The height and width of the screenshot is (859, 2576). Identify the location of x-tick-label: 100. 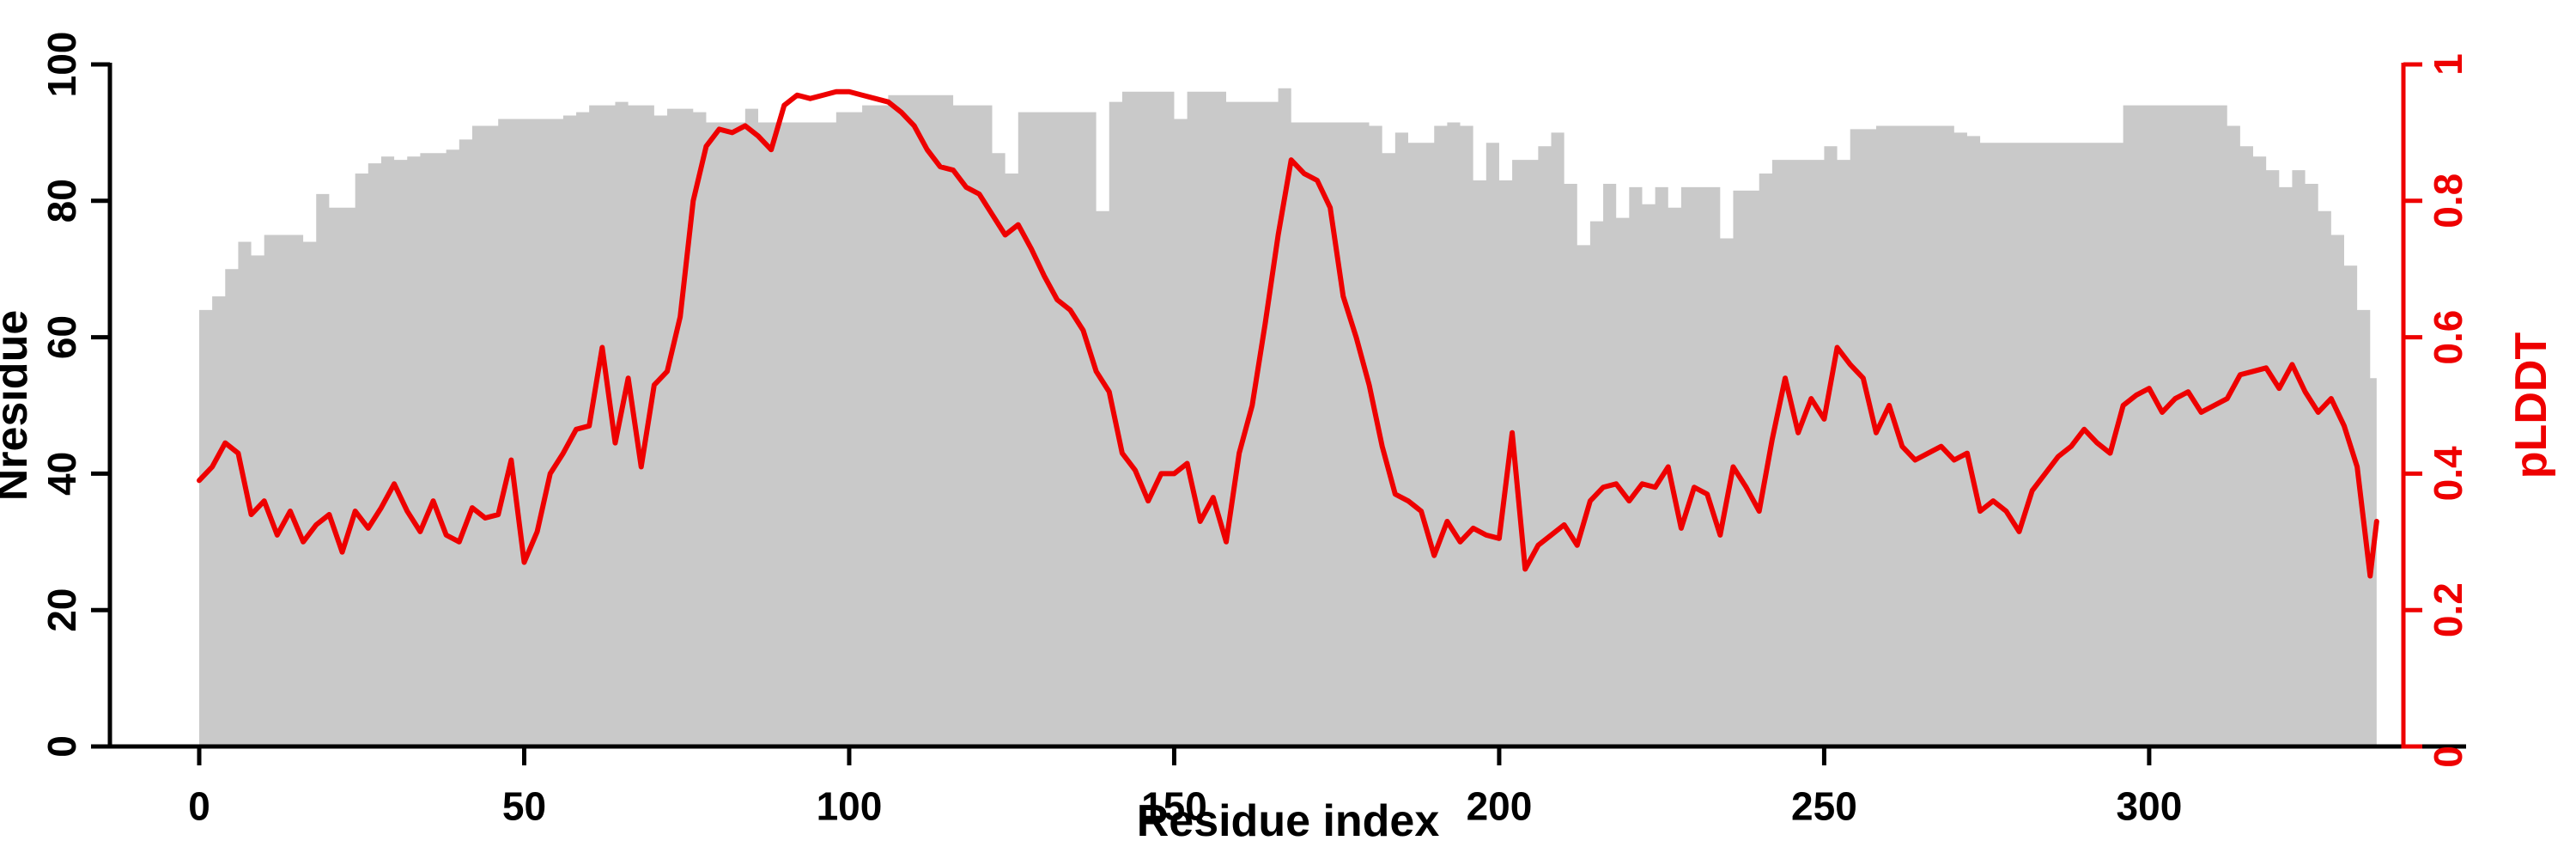
(850, 806).